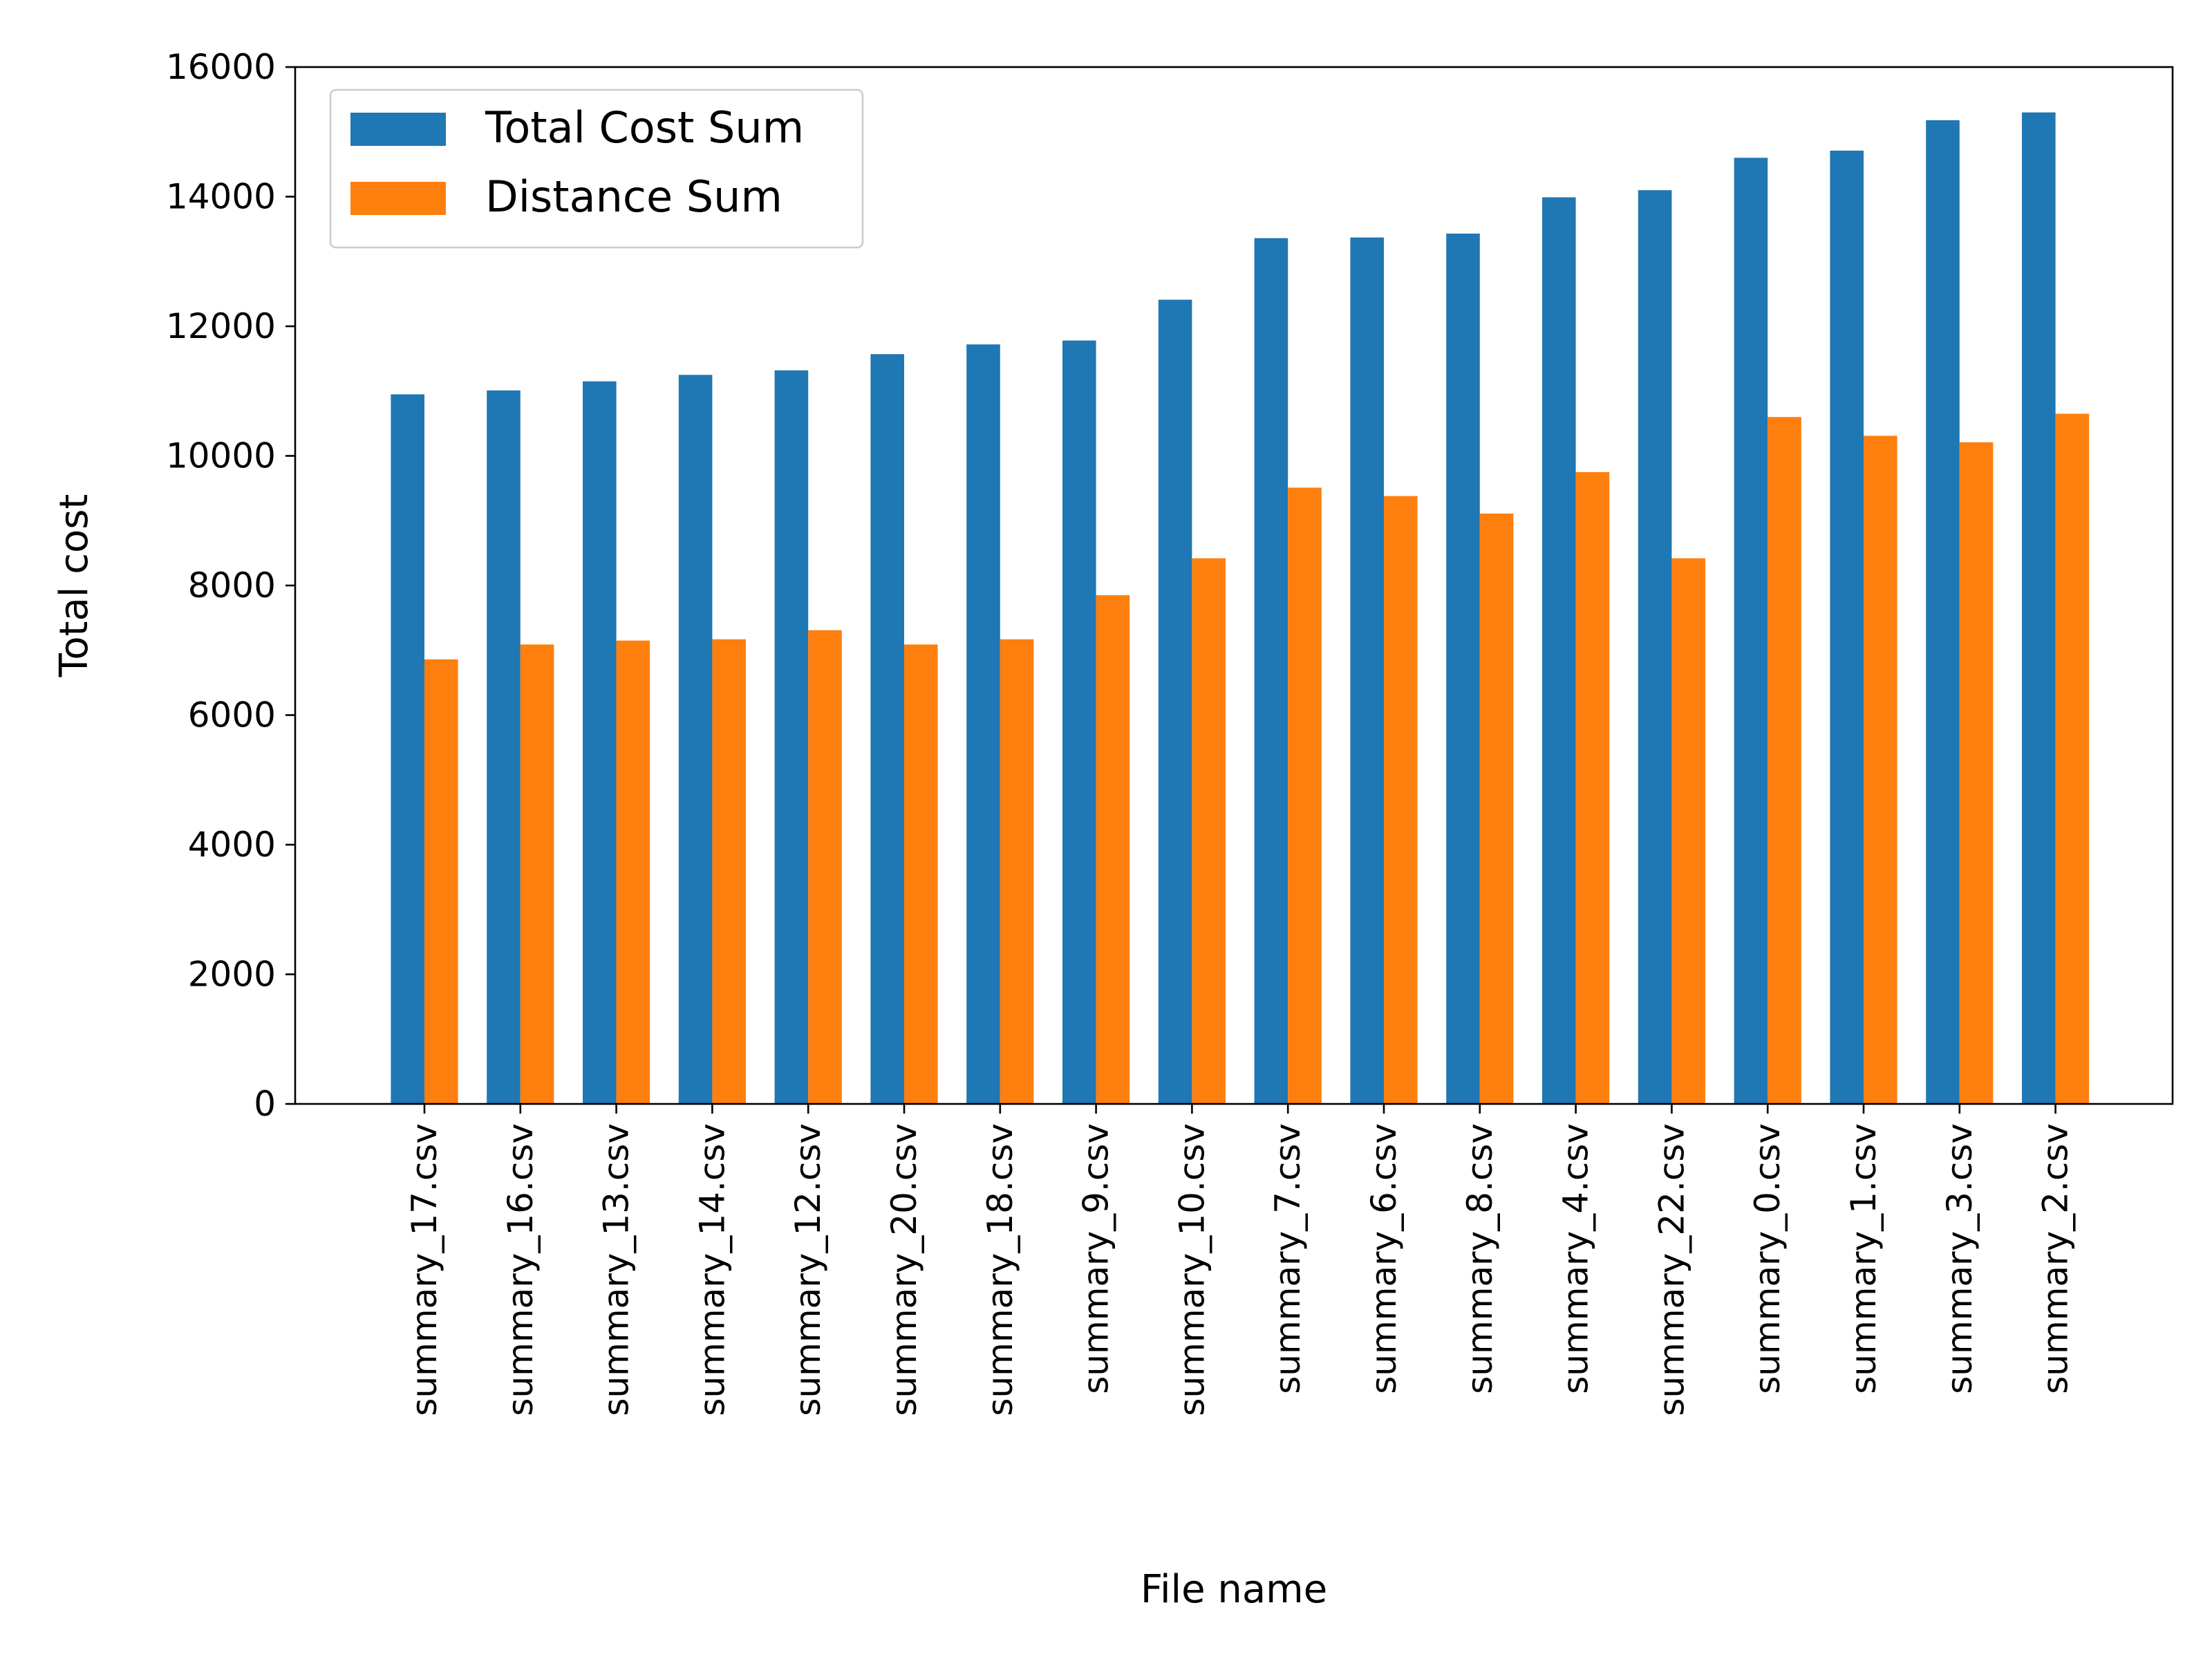 This screenshot has height=1659, width=2212. I want to click on x-tick-label: summary_10.csv, so click(1192, 1269).